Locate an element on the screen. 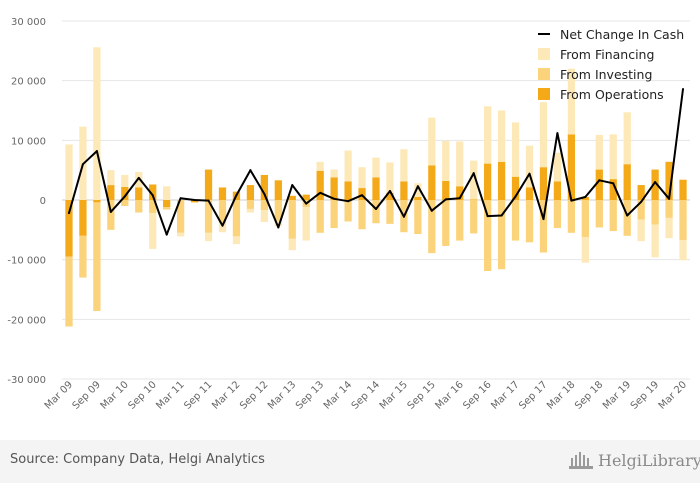  legend-item-investing: From Investing is located at coordinates (618, 74).